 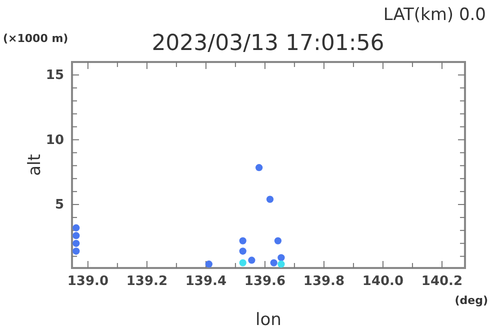 What do you see at coordinates (471, 300) in the screenshot?
I see `text: (deg)` at bounding box center [471, 300].